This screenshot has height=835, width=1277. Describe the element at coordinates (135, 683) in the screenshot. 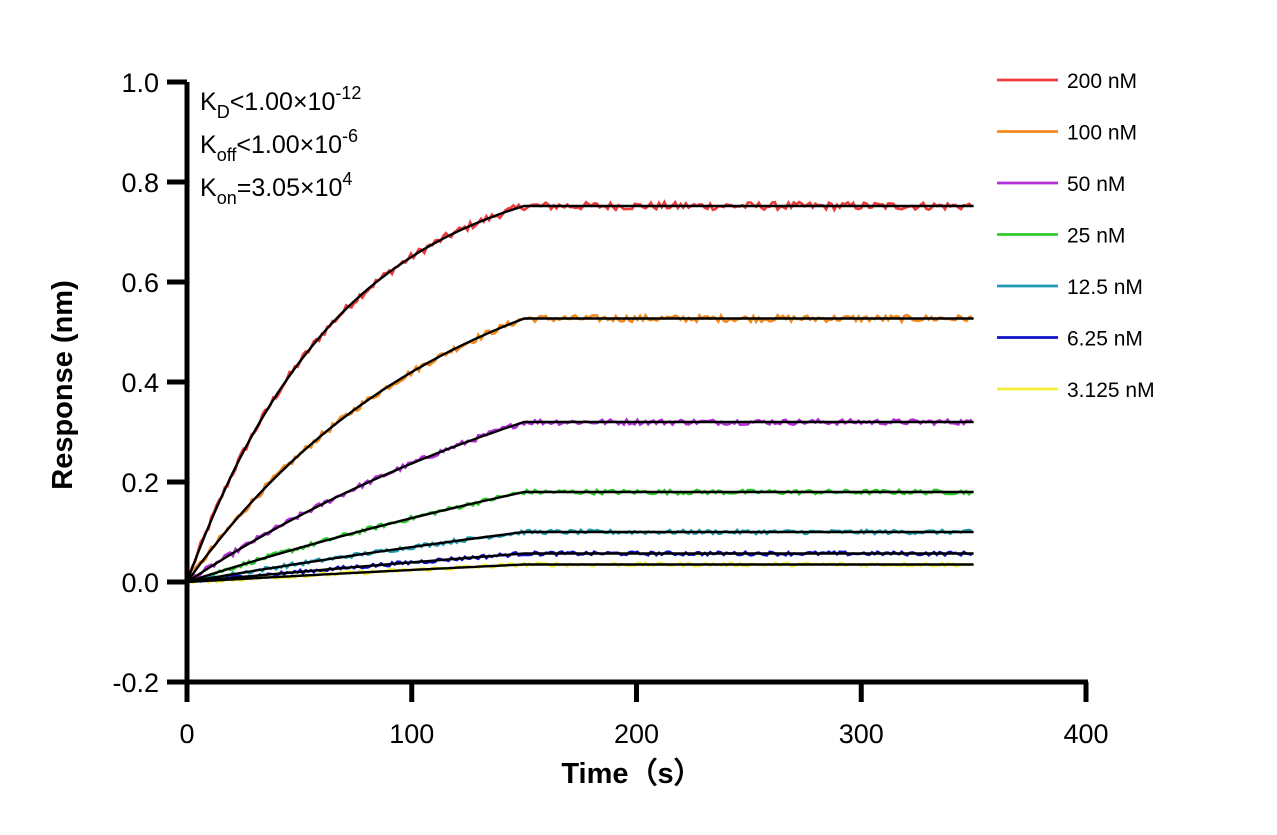

I see `y-tick-label: -0.2` at that location.